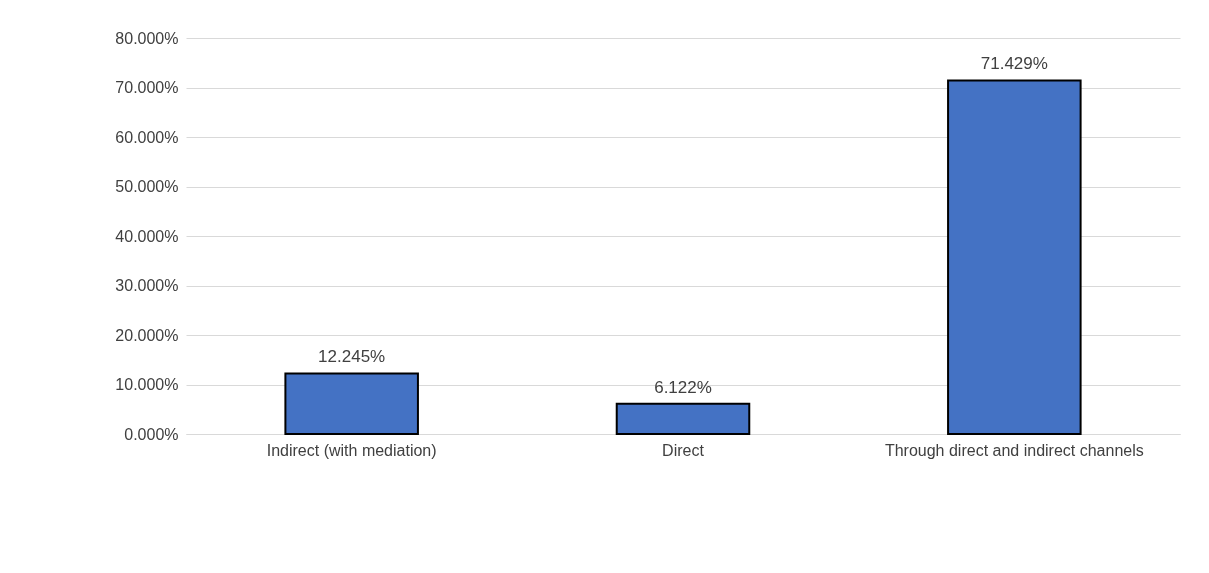  Describe the element at coordinates (352, 357) in the screenshot. I see `data-label: 12.245%` at that location.